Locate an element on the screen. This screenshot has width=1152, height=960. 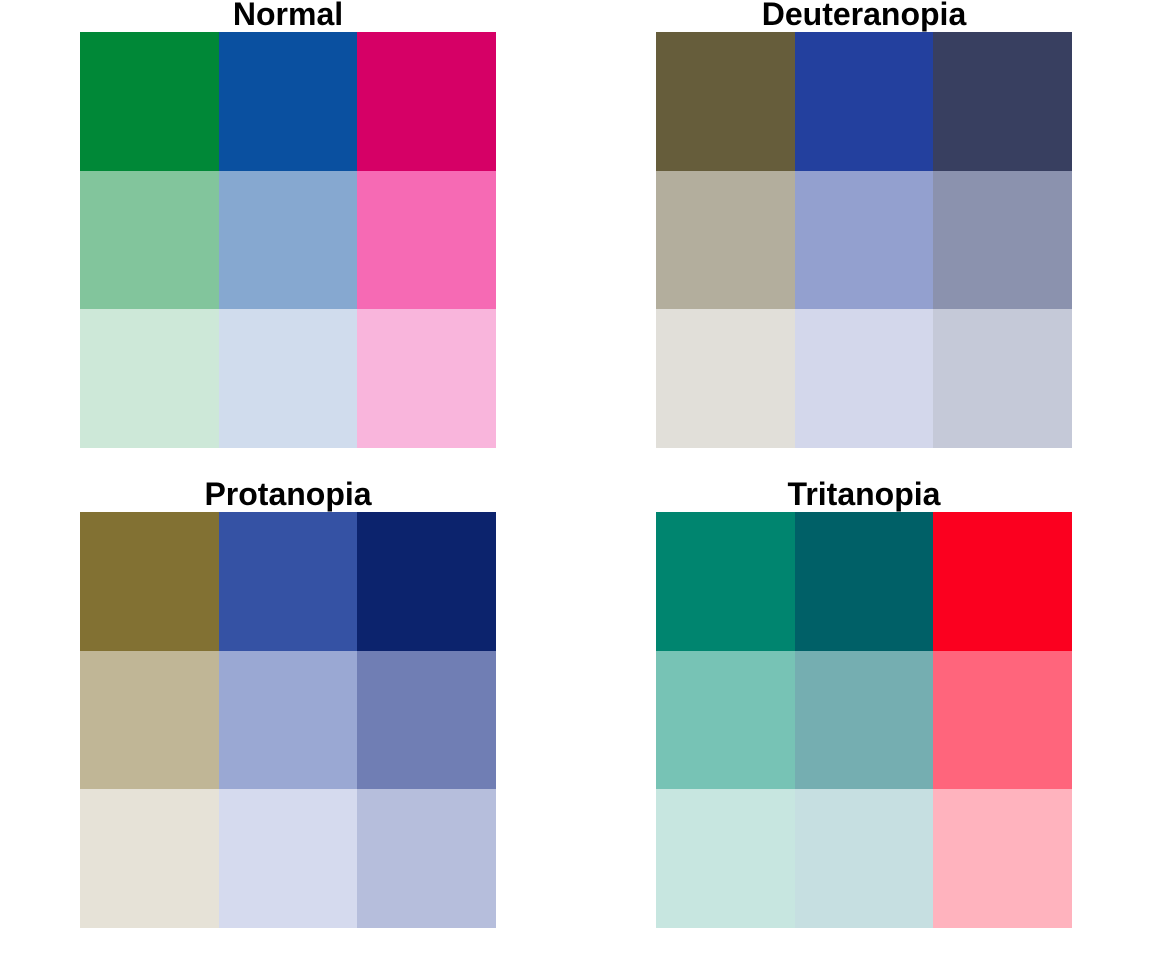
panel-title: Deuteranopia is located at coordinates (864, 16).